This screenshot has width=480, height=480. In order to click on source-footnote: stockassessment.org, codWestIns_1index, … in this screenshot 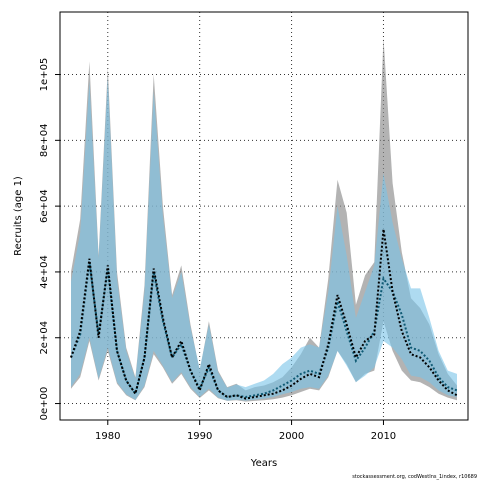, I will do `click(414, 477)`.